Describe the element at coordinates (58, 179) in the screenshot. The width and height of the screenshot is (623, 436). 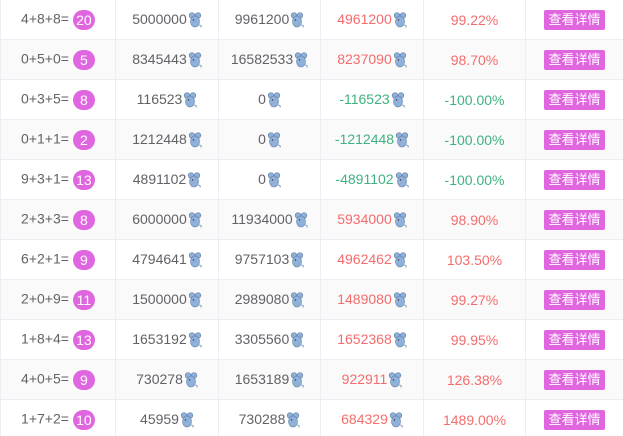
I see `result-cell: 9+3+1= 13` at that location.